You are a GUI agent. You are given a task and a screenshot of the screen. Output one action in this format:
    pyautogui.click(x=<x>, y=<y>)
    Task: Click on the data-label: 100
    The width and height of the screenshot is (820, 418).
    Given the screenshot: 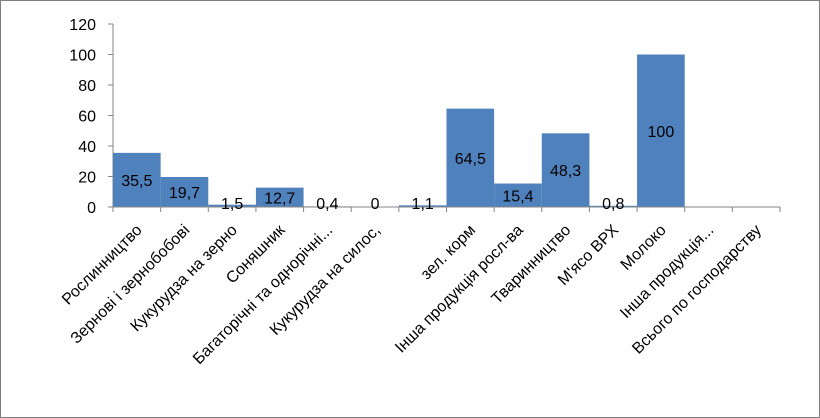 What is the action you would take?
    pyautogui.click(x=661, y=132)
    